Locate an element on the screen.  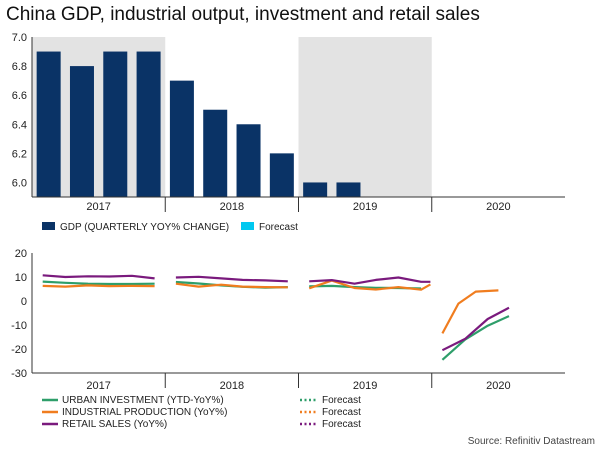
y-tick-label: -30 is located at coordinates (19, 374).